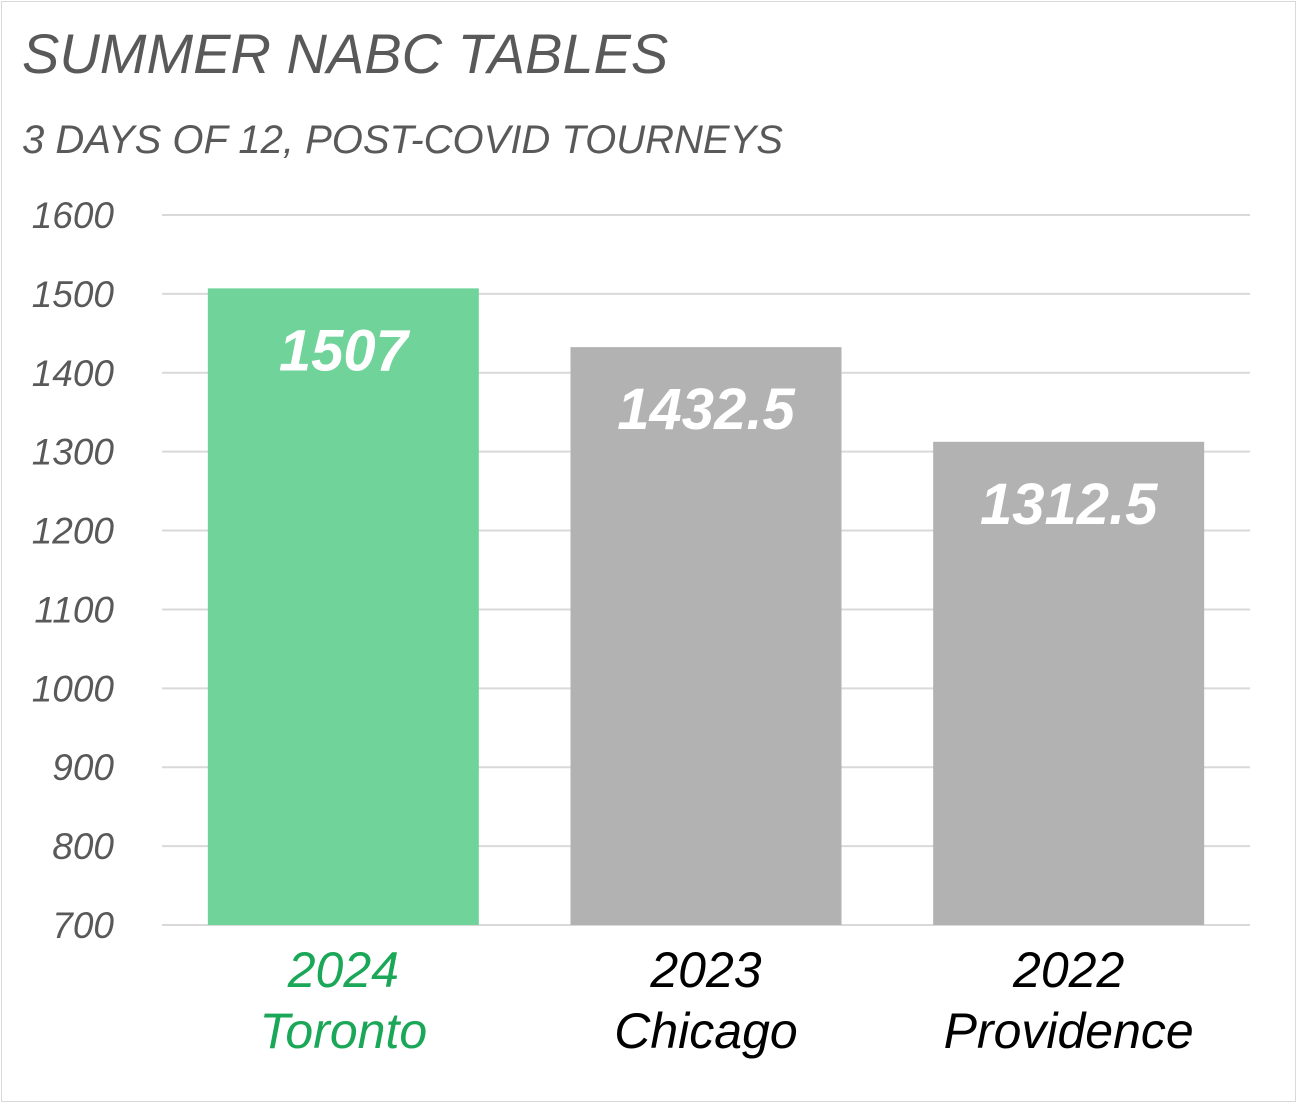 This screenshot has height=1105, width=1299. Describe the element at coordinates (343, 970) in the screenshot. I see `x-tick-label: 2024` at that location.